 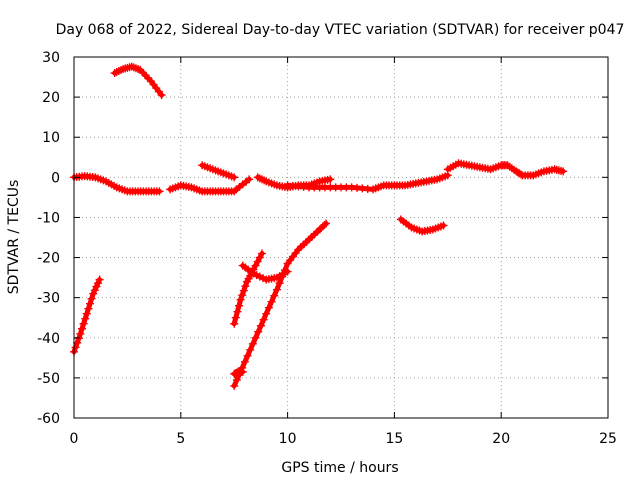 What do you see at coordinates (180, 439) in the screenshot?
I see `x-tick-label: 5` at bounding box center [180, 439].